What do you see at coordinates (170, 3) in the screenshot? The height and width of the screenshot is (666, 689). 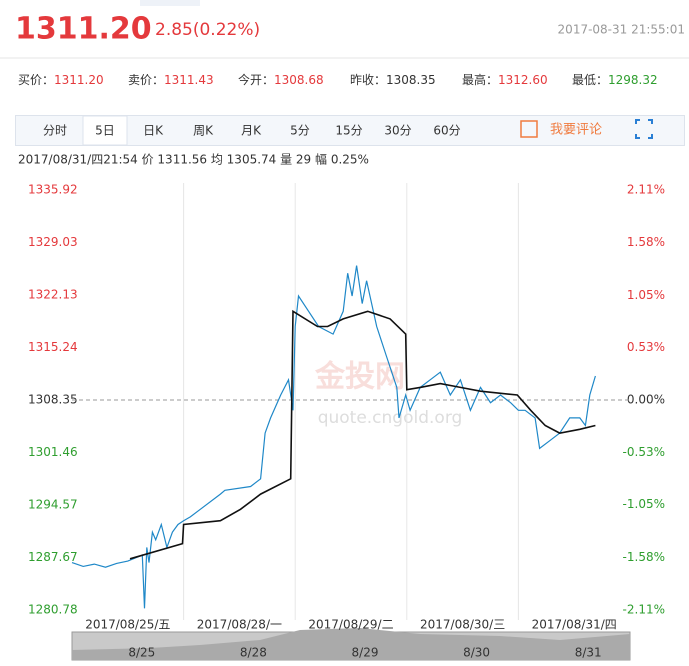 I see `tab-decoration` at bounding box center [170, 3].